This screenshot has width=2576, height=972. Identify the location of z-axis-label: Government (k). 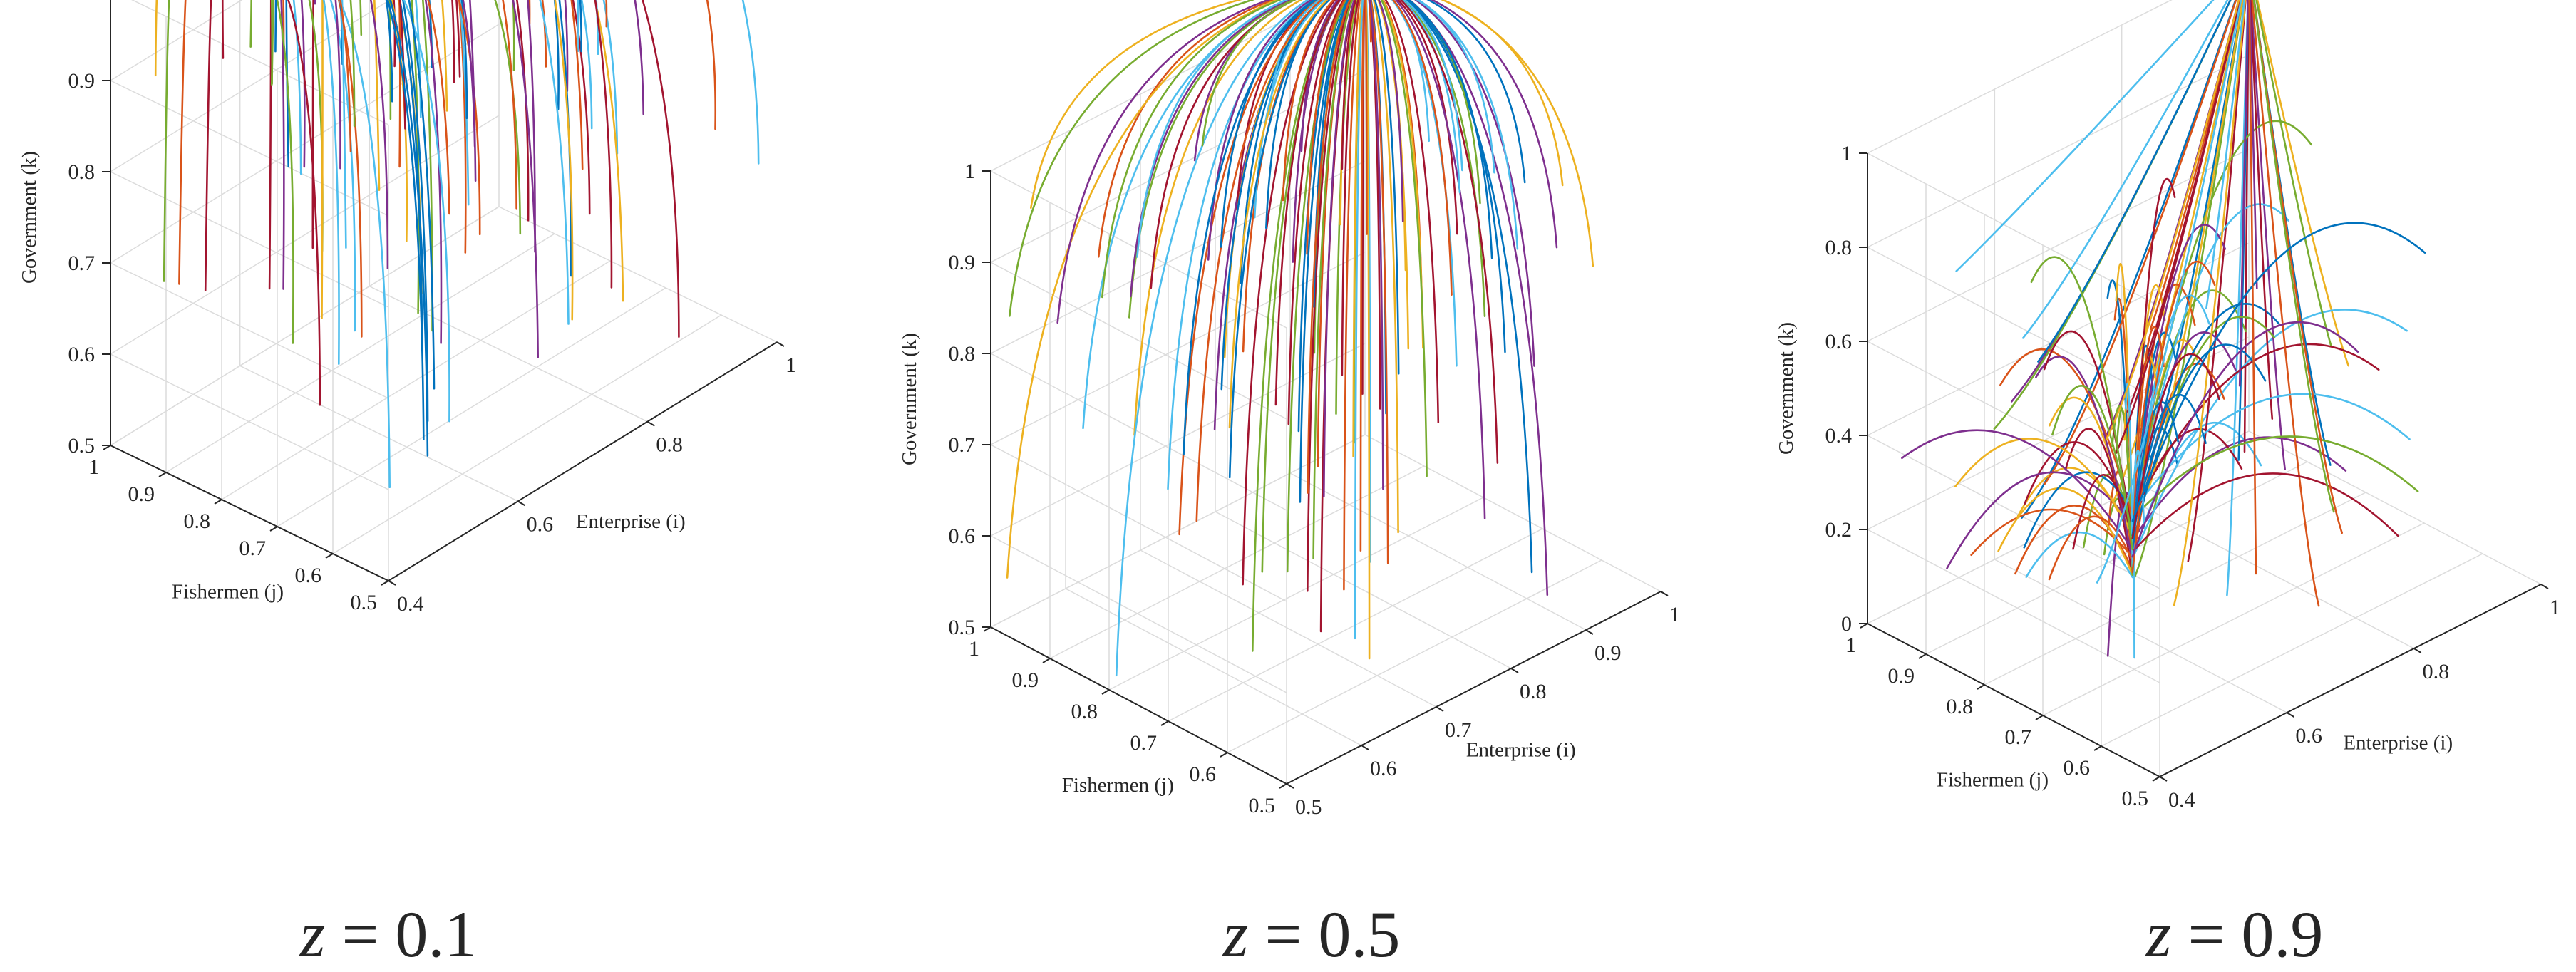
(1786, 388).